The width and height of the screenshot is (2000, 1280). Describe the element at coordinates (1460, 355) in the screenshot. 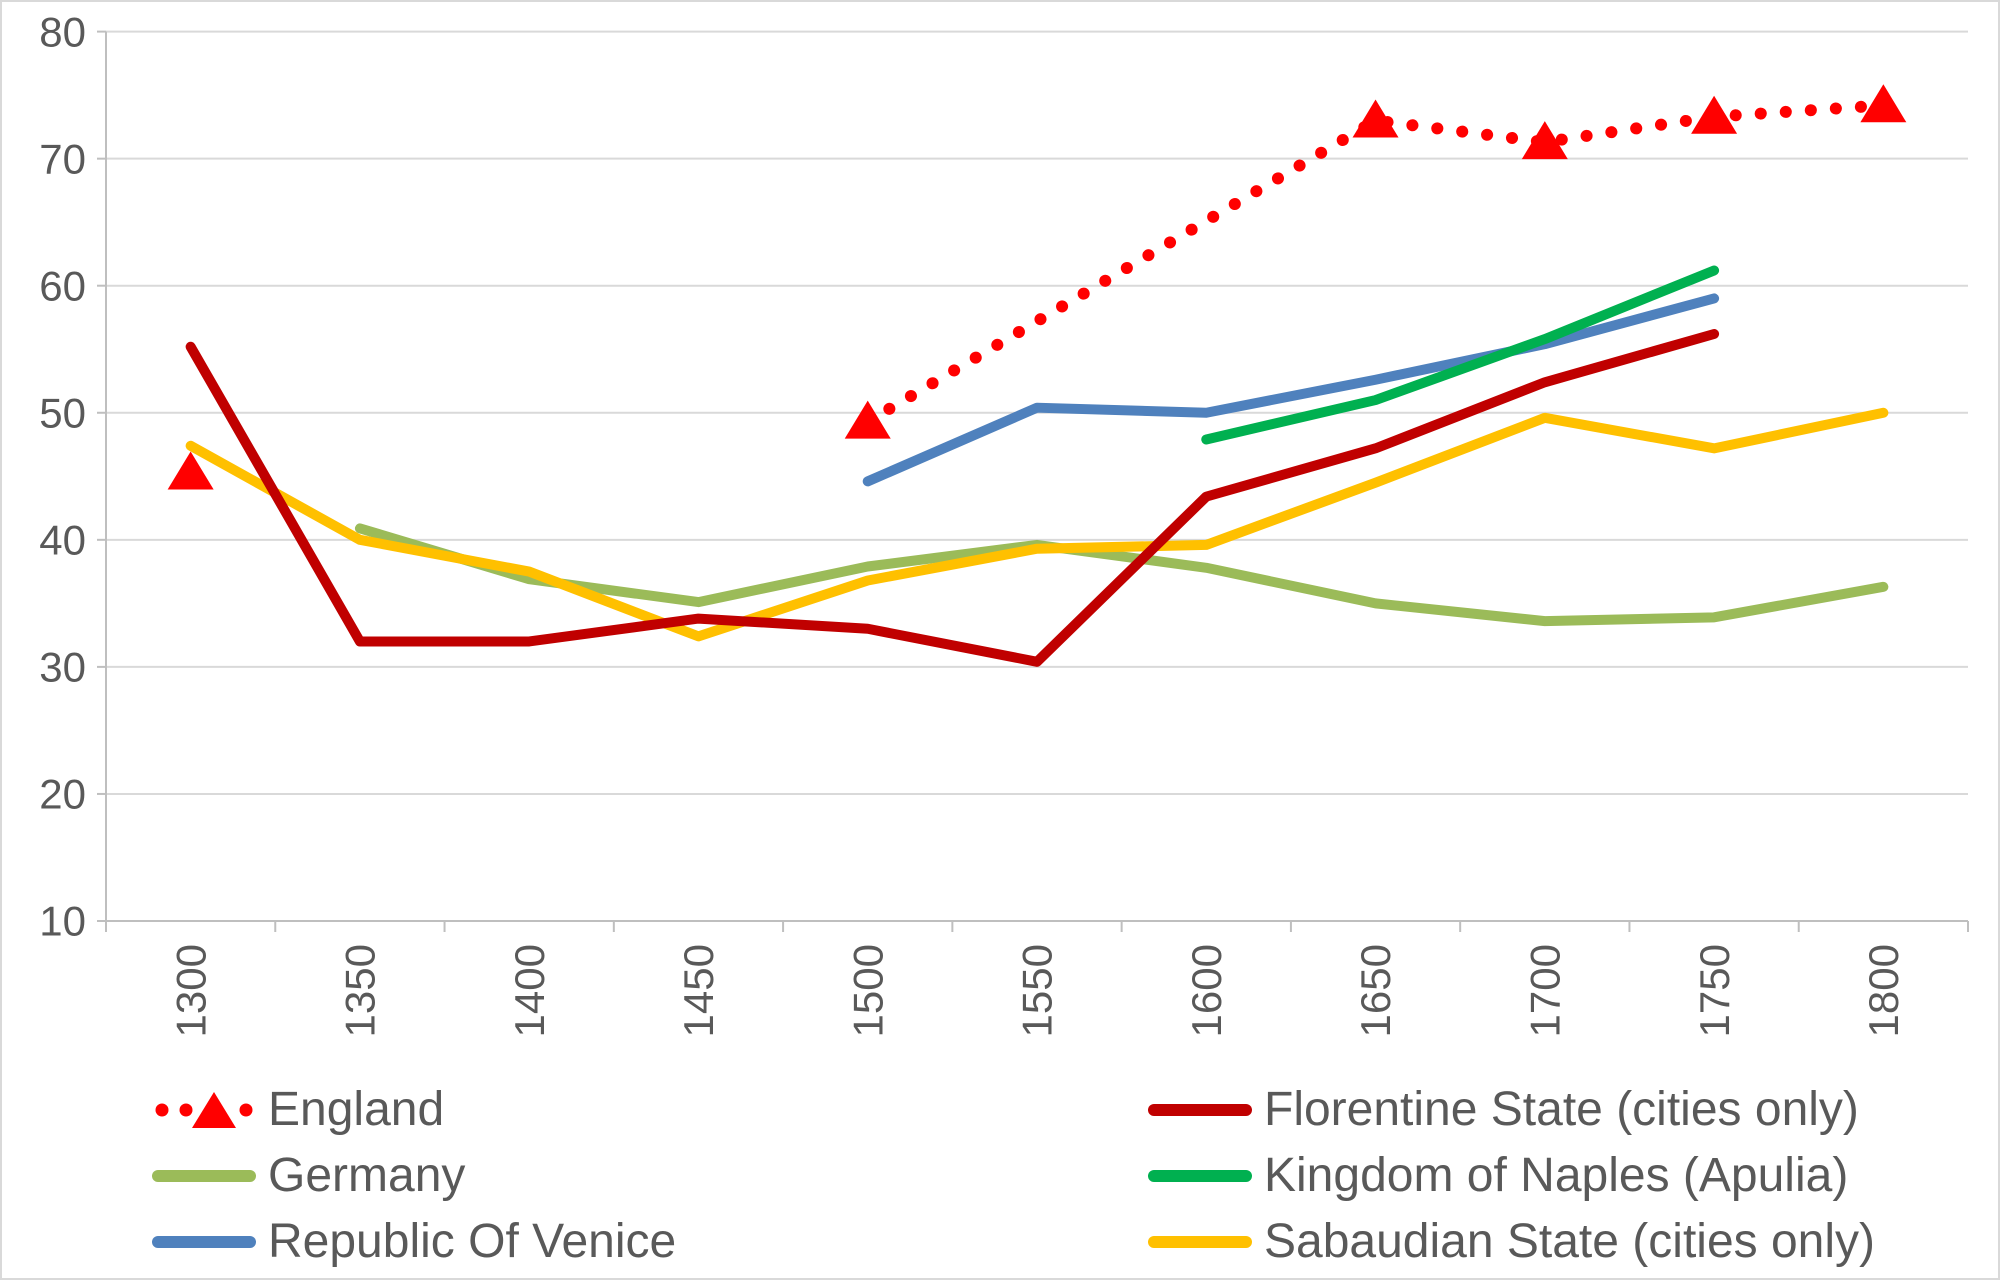

I see `series-line-naples` at that location.